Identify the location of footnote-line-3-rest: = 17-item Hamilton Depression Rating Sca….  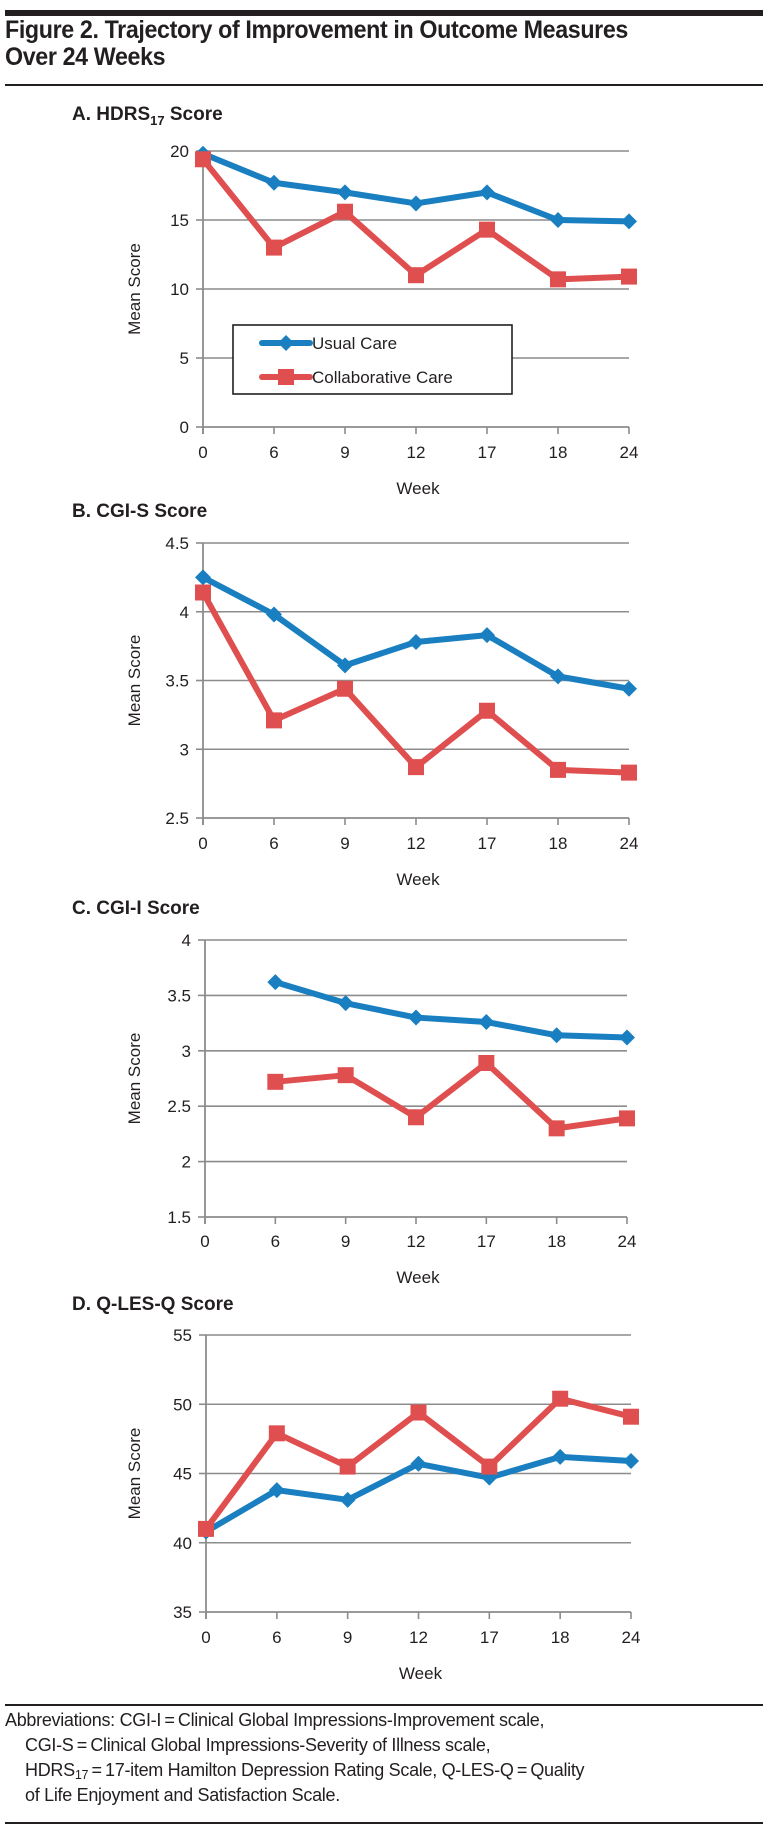
(336, 1770).